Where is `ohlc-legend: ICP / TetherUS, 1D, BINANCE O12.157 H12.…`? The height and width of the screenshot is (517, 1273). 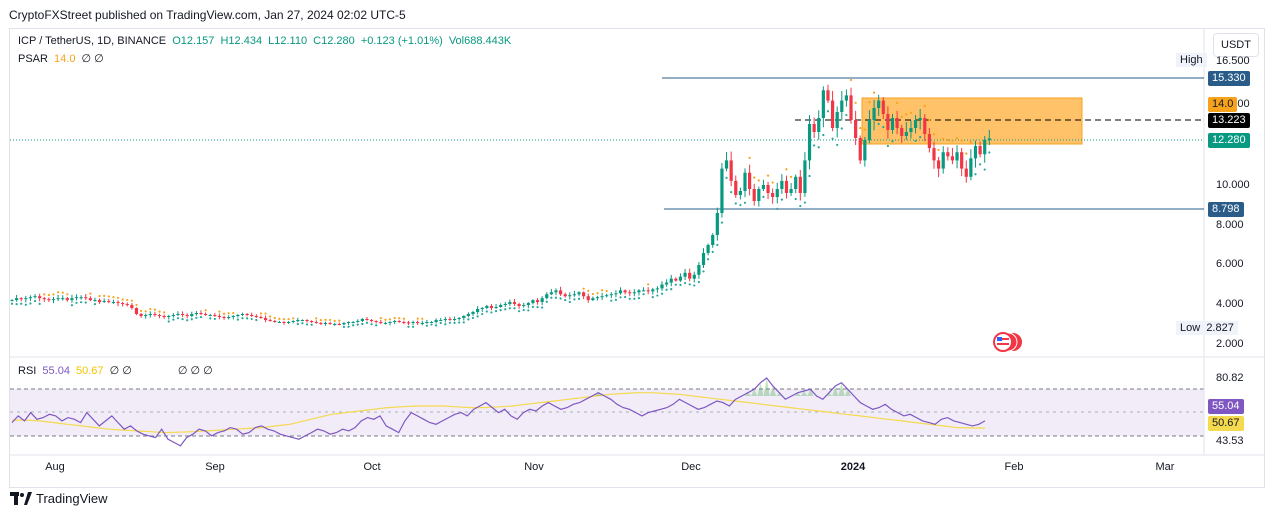
ohlc-legend: ICP / TetherUS, 1D, BINANCE O12.157 H12.… is located at coordinates (266, 41).